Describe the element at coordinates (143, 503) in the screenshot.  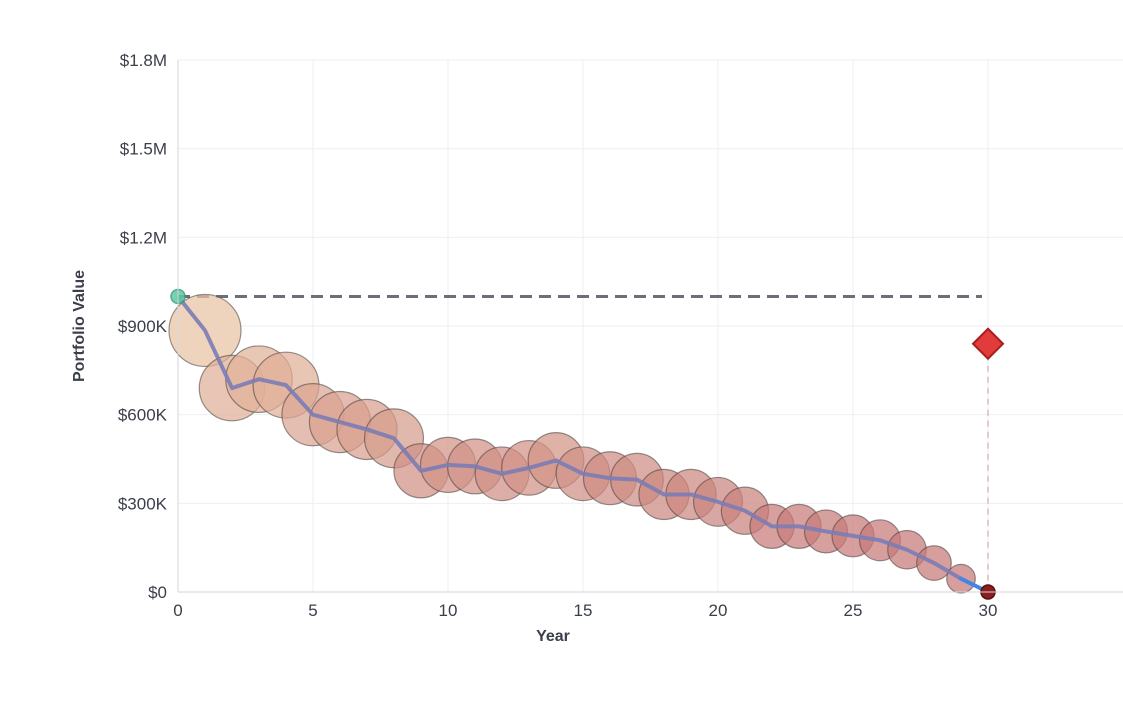
I see `y-tick-label: $300K` at that location.